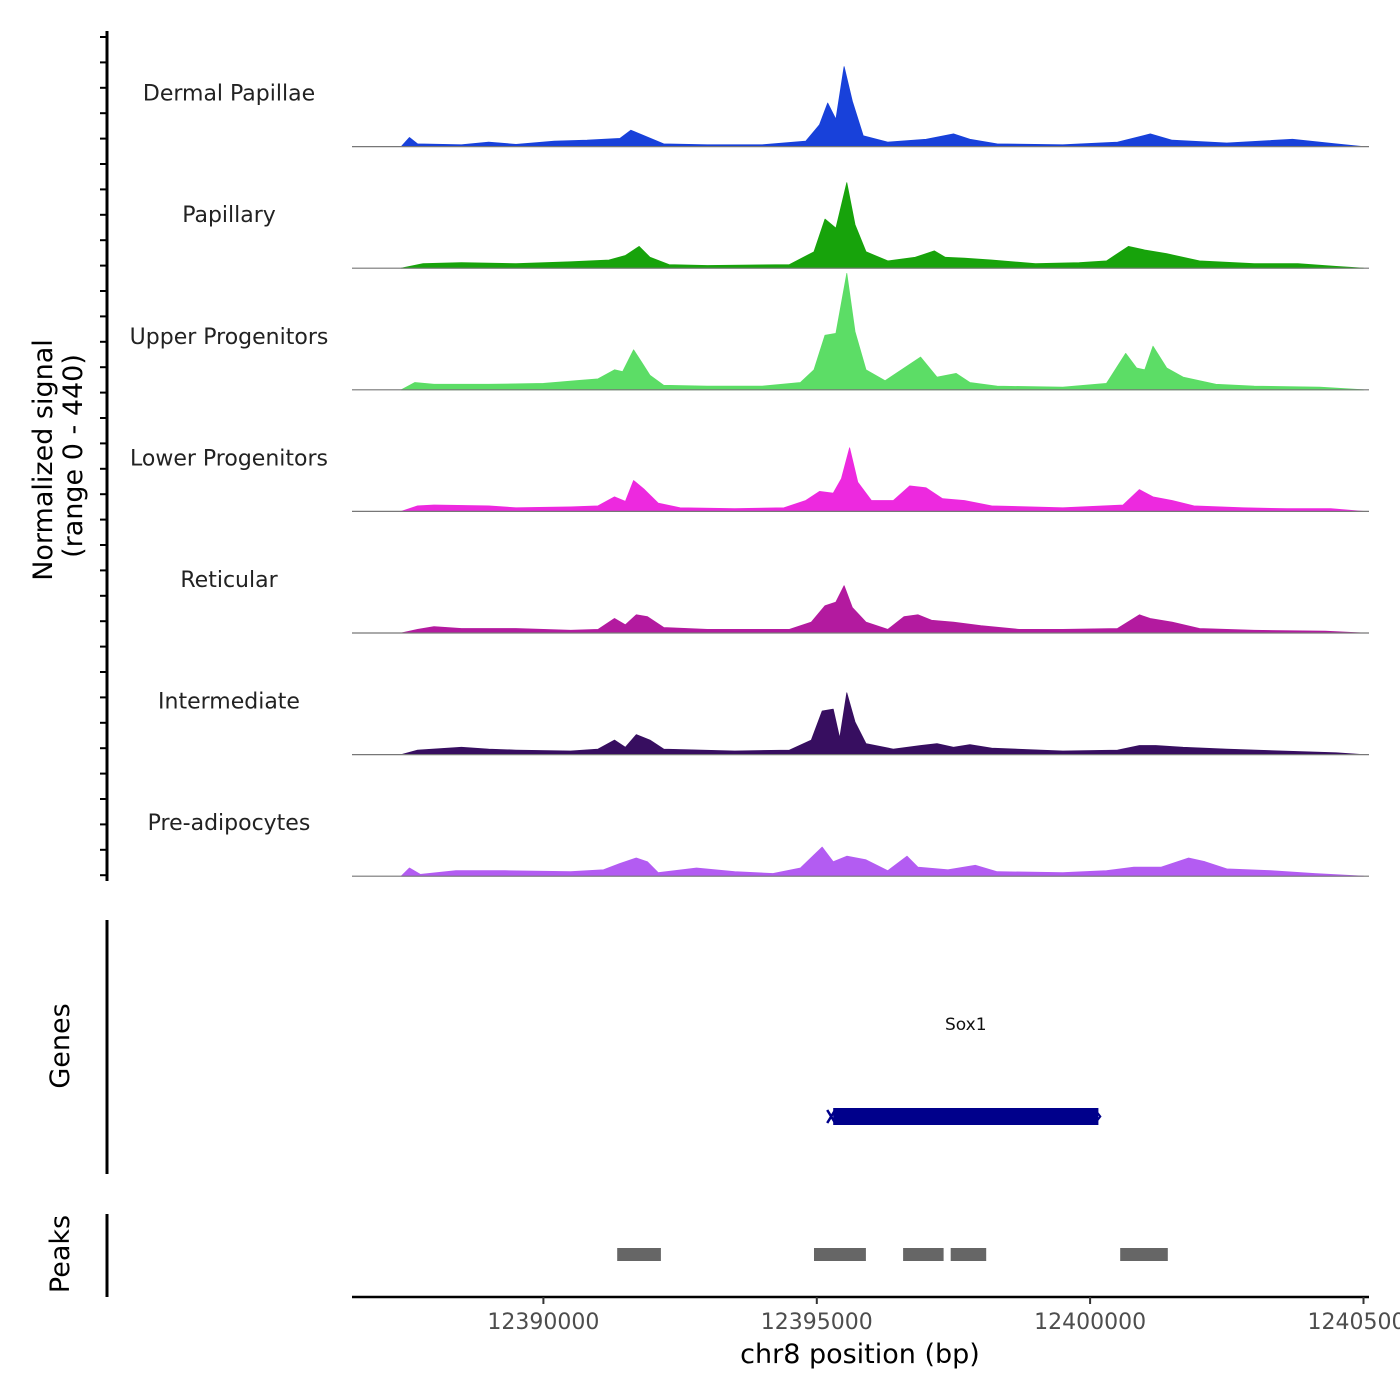 Image resolution: width=1400 pixels, height=1400 pixels. What do you see at coordinates (73, 456) in the screenshot?
I see `signal-y-axis-label-range: (range 0 - 440)` at bounding box center [73, 456].